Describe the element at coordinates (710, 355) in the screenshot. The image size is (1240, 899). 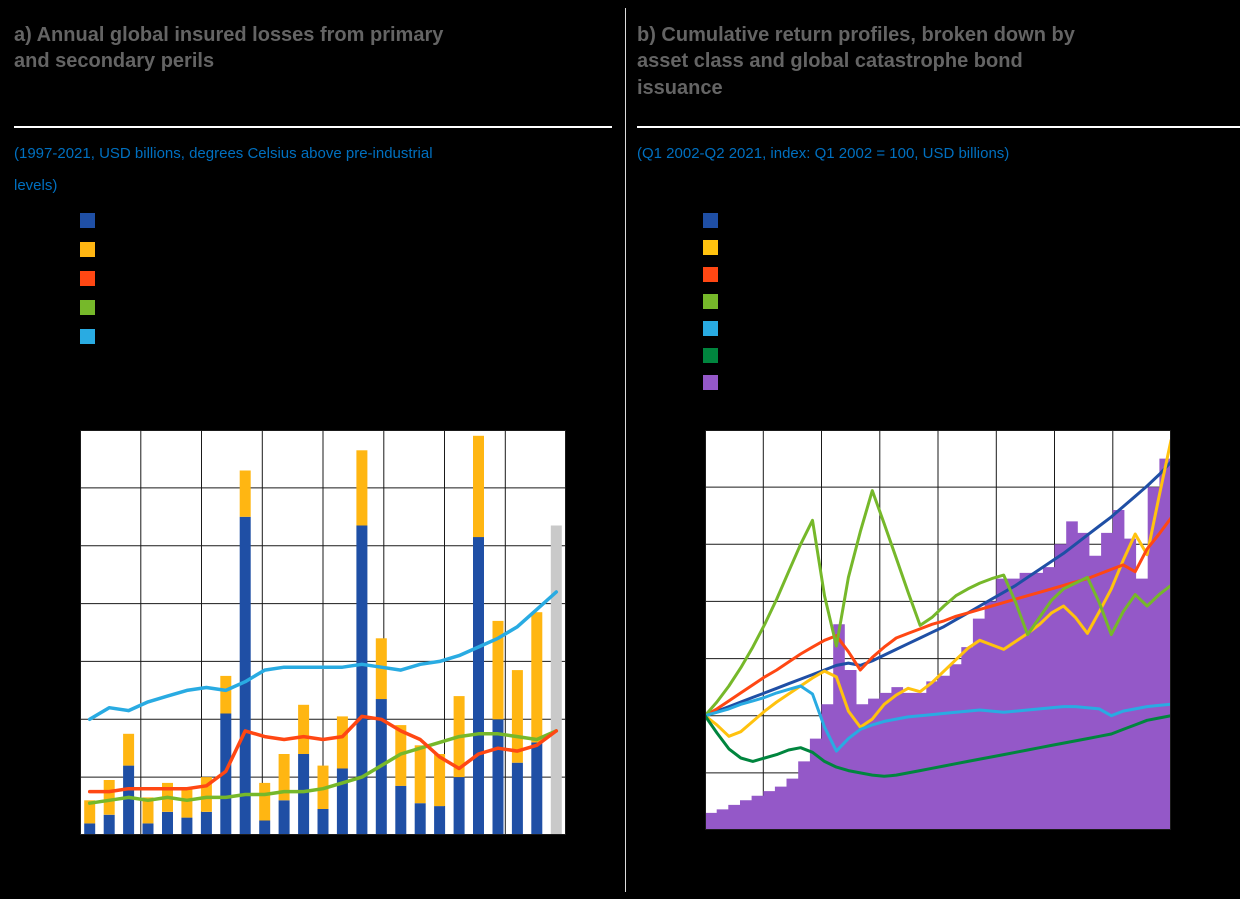
I see `dark-green-line-swatch` at that location.